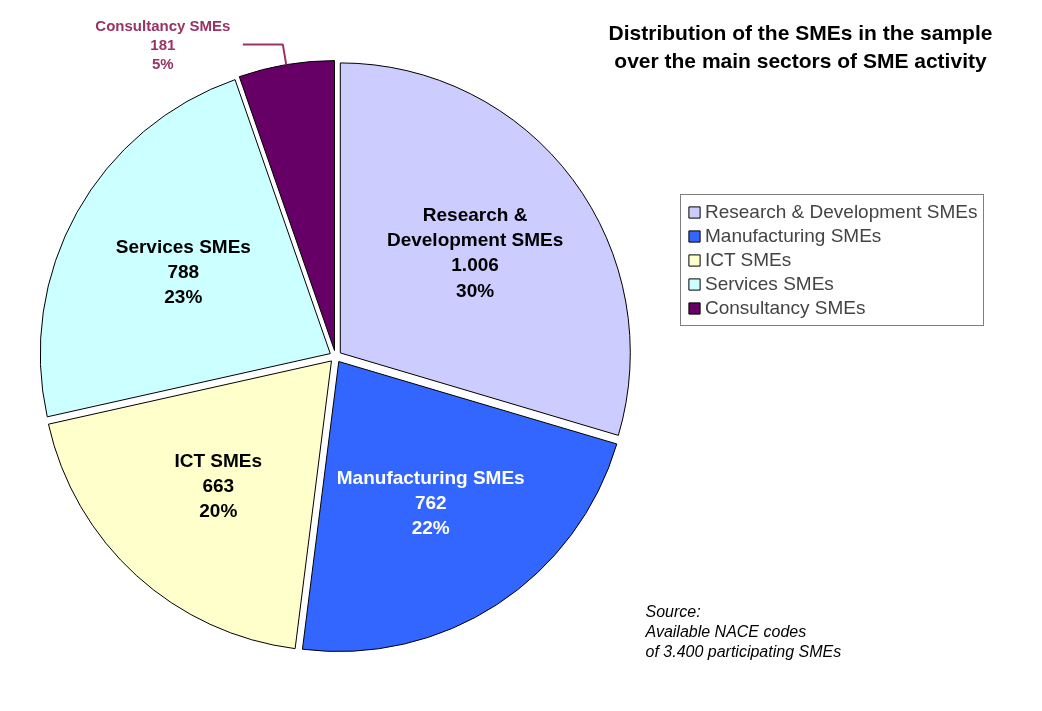 This screenshot has width=1042, height=711. What do you see at coordinates (218, 498) in the screenshot?
I see `data-label: 663 20%` at bounding box center [218, 498].